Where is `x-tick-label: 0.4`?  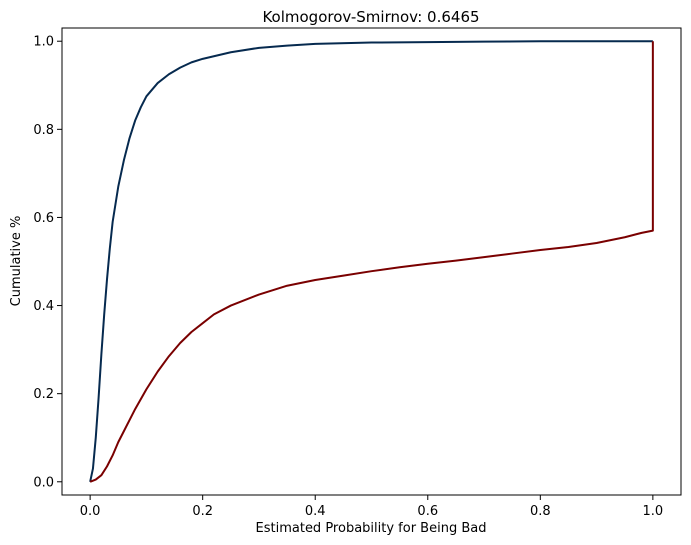 x-tick-label: 0.4 is located at coordinates (315, 511).